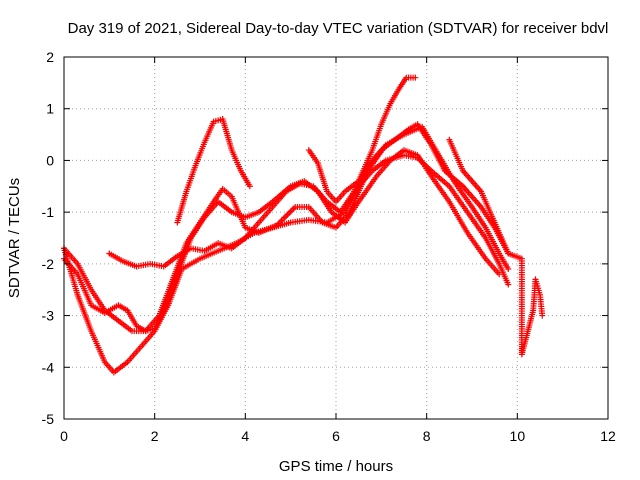 The height and width of the screenshot is (480, 640). What do you see at coordinates (155, 436) in the screenshot?
I see `x-tick-label: 2` at bounding box center [155, 436].